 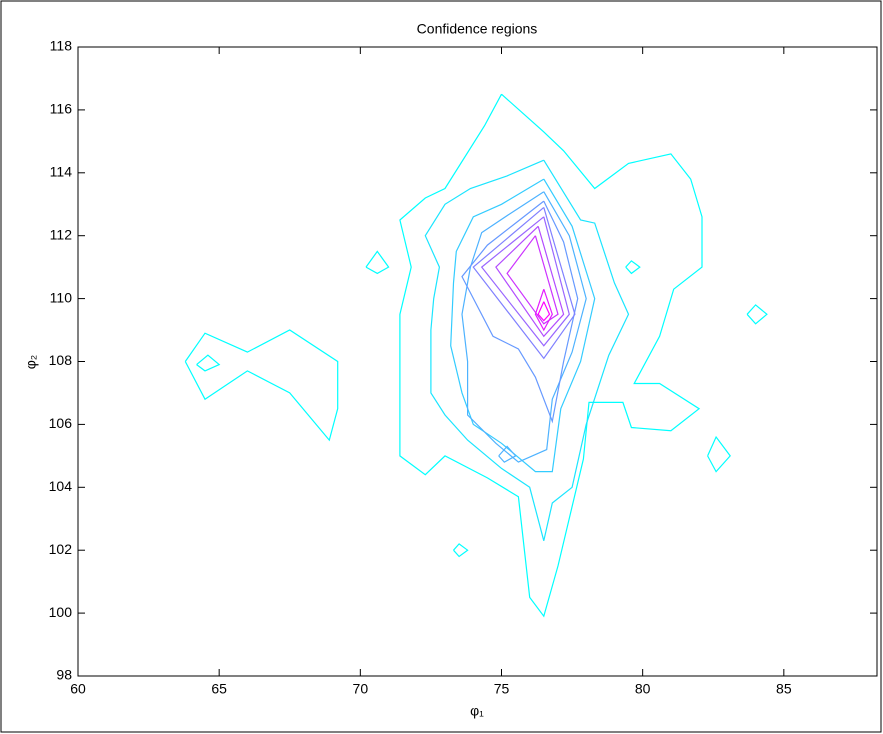 What do you see at coordinates (477, 29) in the screenshot?
I see `chart-title: Confidence regions` at bounding box center [477, 29].